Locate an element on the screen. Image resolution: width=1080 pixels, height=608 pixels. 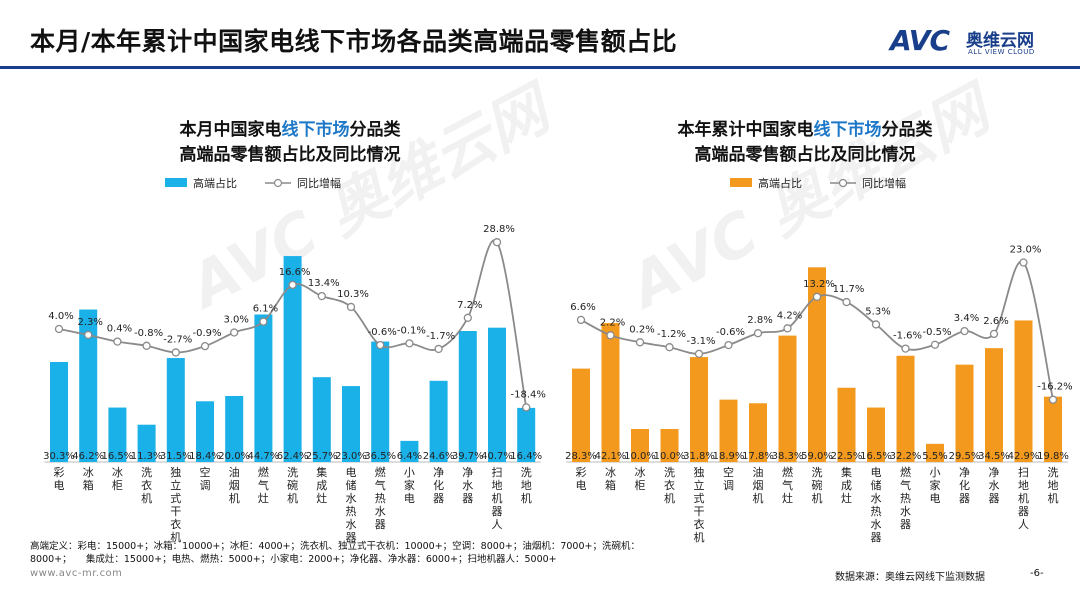
growth-label-13: 3.4% is located at coordinates (966, 318).